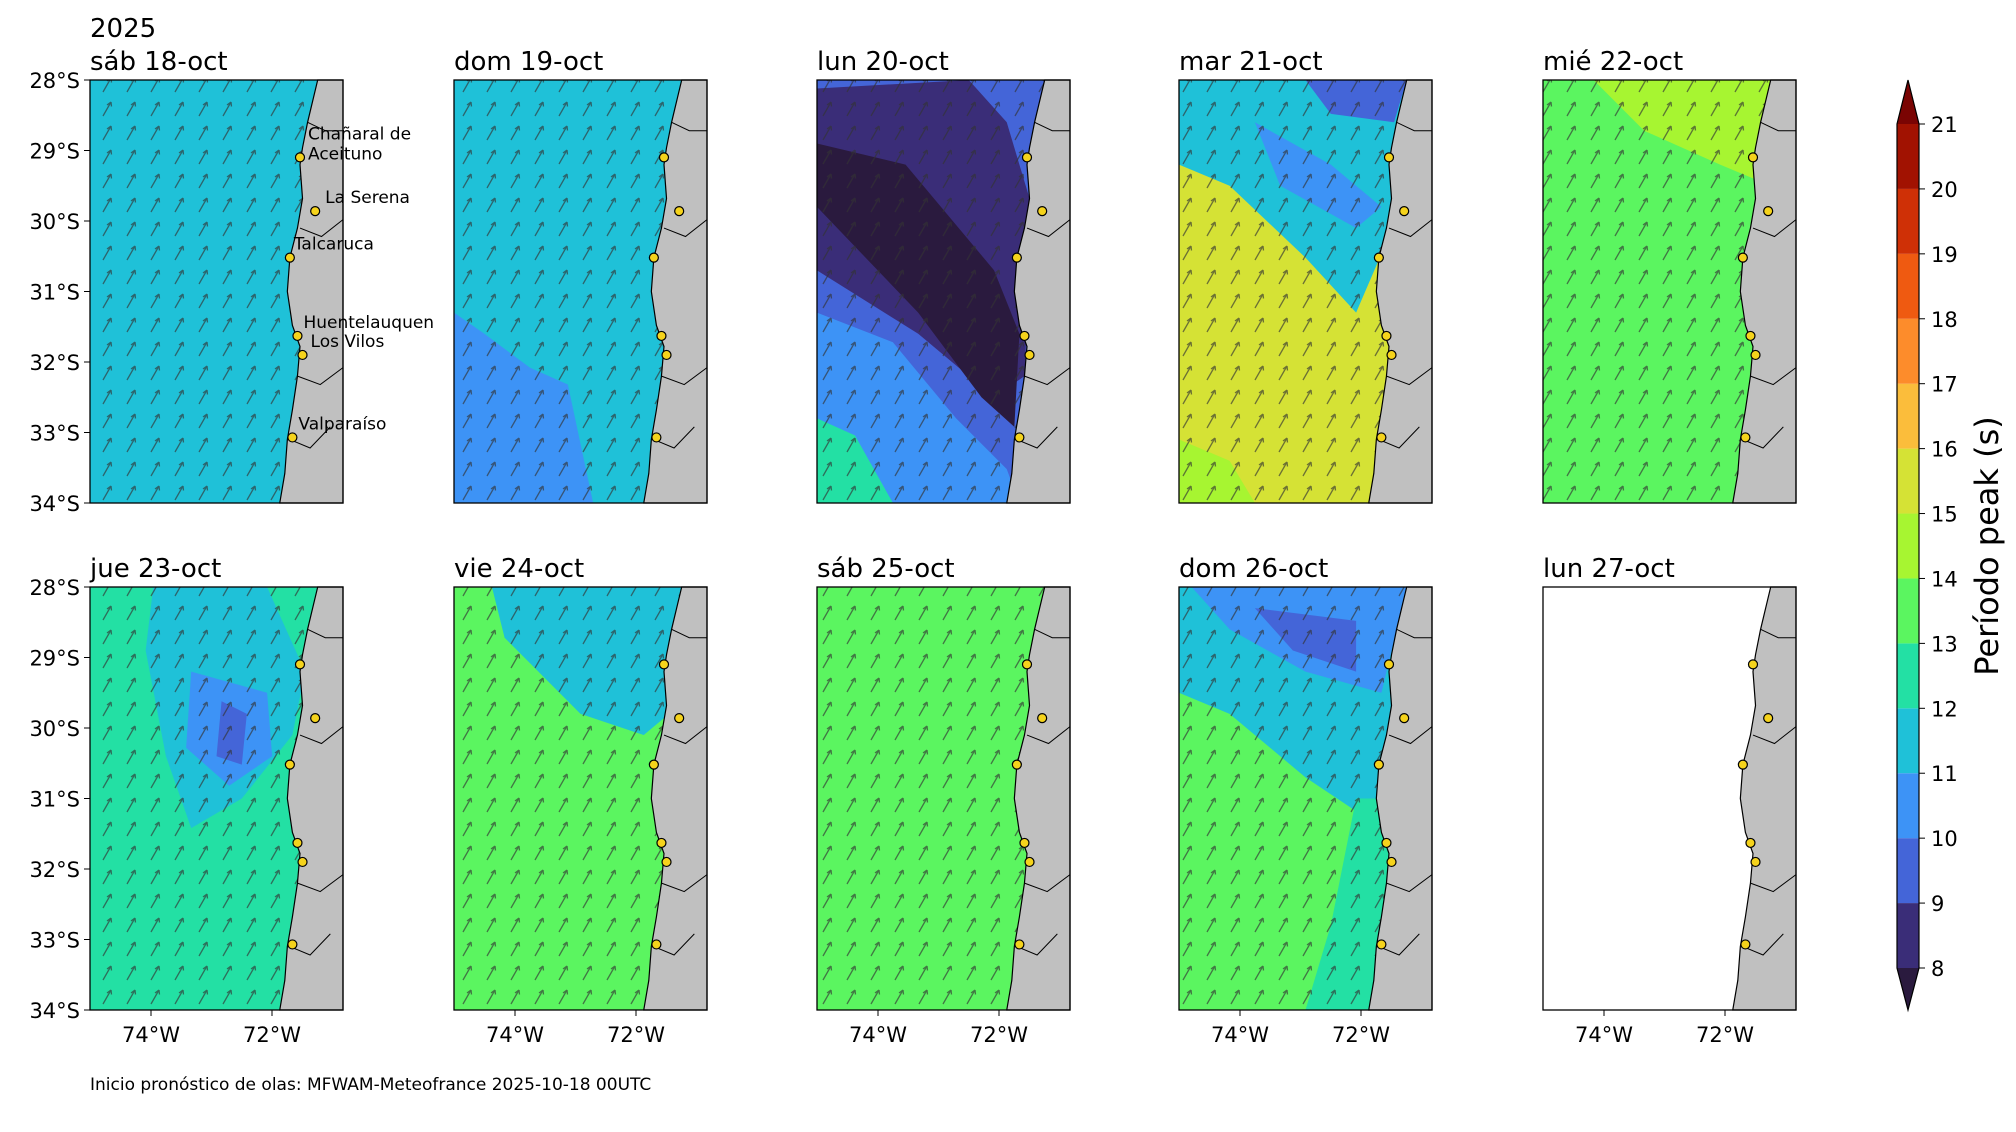 The image size is (2016, 1132). I want to click on map-panel: lun 20-oct, so click(943, 275).